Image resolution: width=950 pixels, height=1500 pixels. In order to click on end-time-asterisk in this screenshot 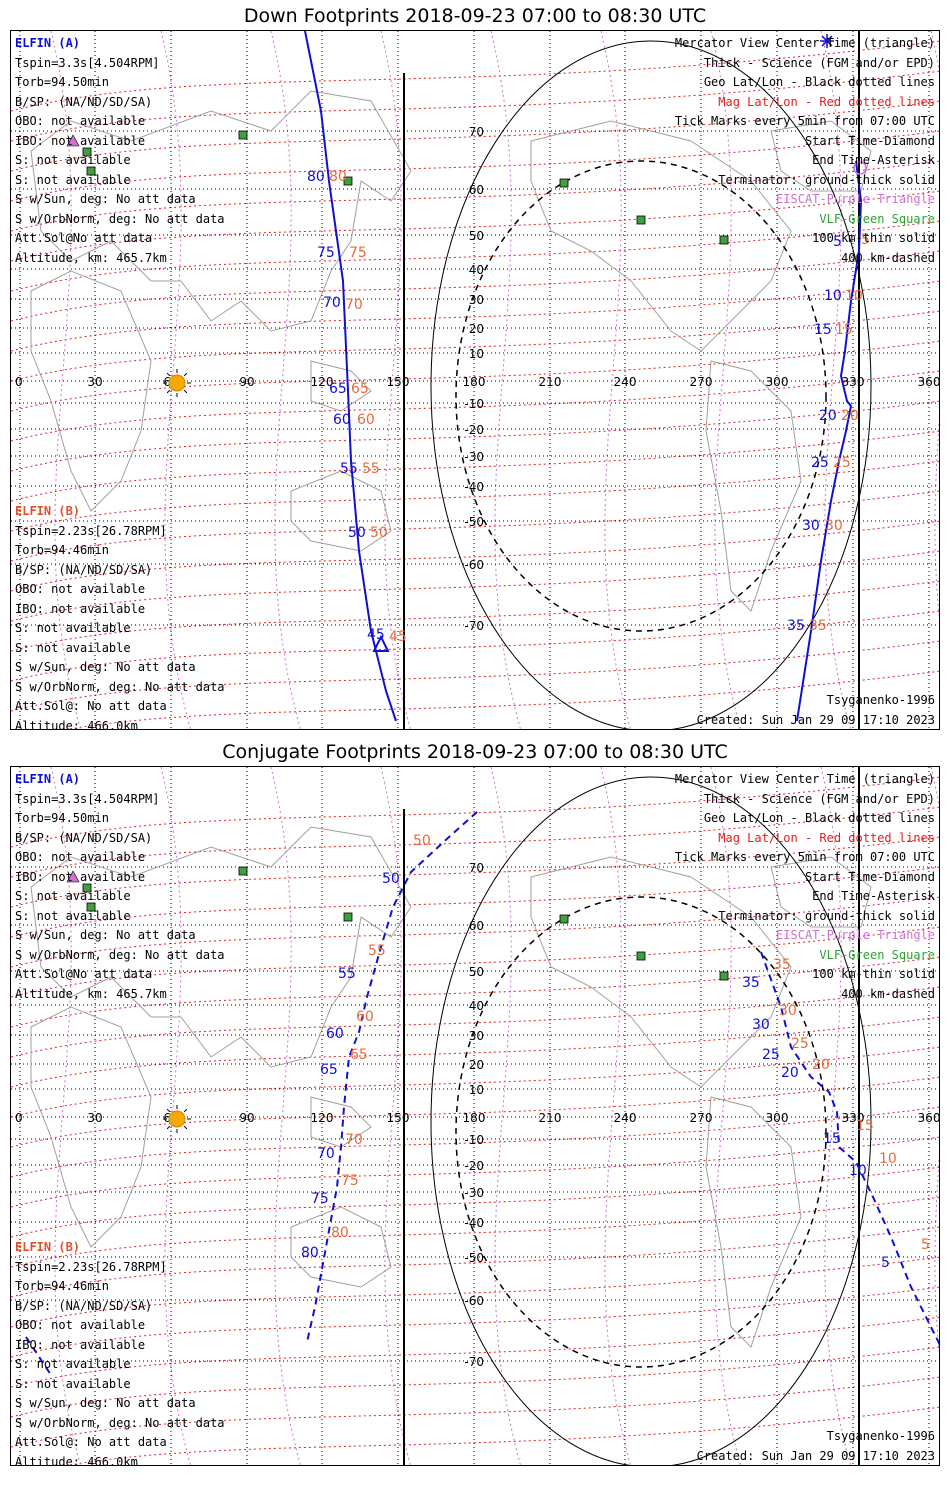, I will do `click(827, 41)`.